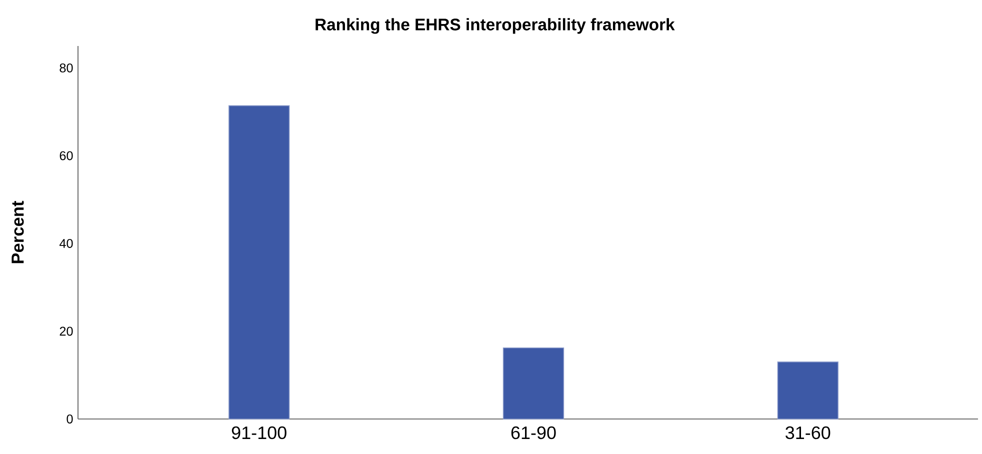 This screenshot has width=982, height=454. What do you see at coordinates (66, 243) in the screenshot?
I see `y-tick-label: 40` at bounding box center [66, 243].